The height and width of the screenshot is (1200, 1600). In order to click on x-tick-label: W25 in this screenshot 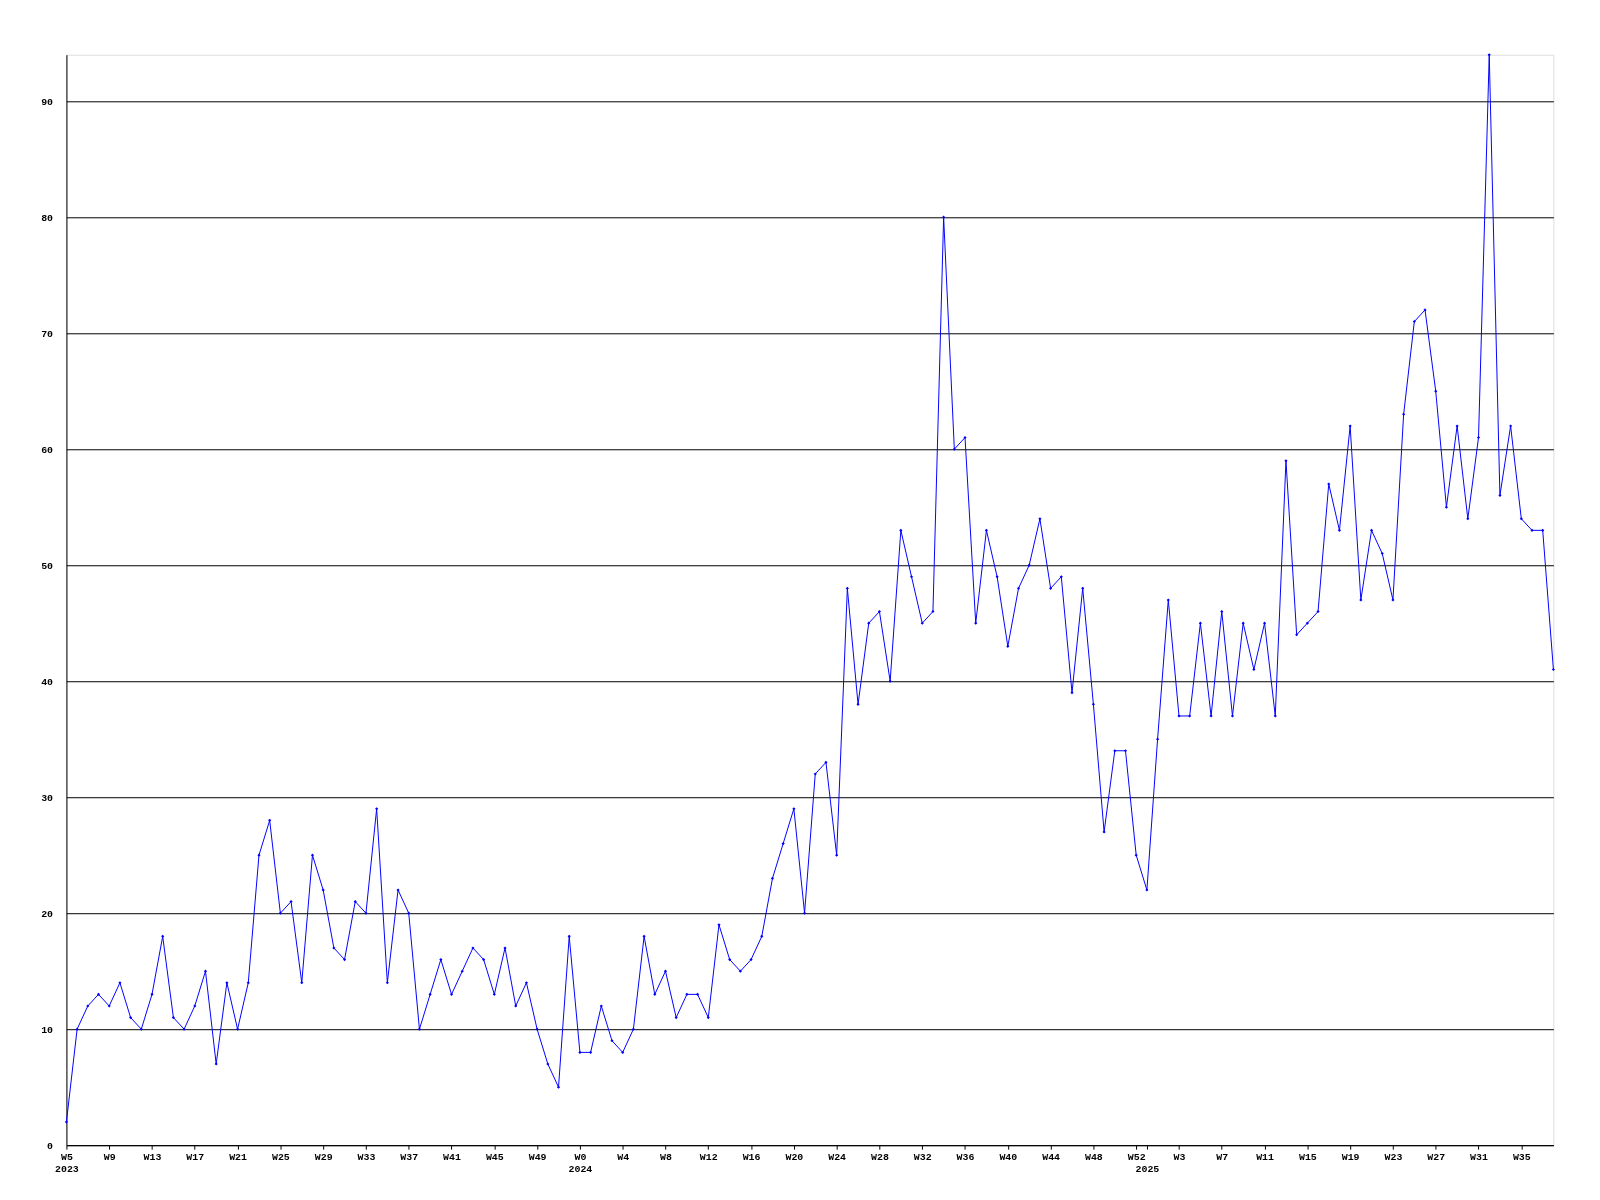, I will do `click(280, 1157)`.